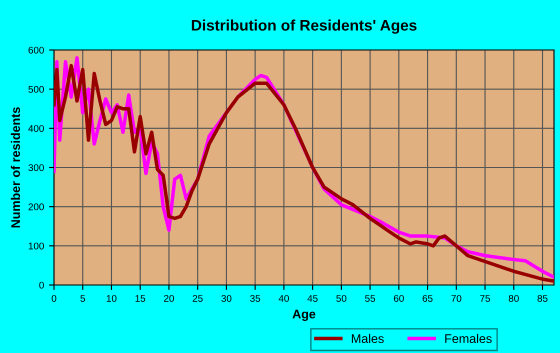 This screenshot has height=353, width=560. I want to click on x-tick-label: 5, so click(83, 298).